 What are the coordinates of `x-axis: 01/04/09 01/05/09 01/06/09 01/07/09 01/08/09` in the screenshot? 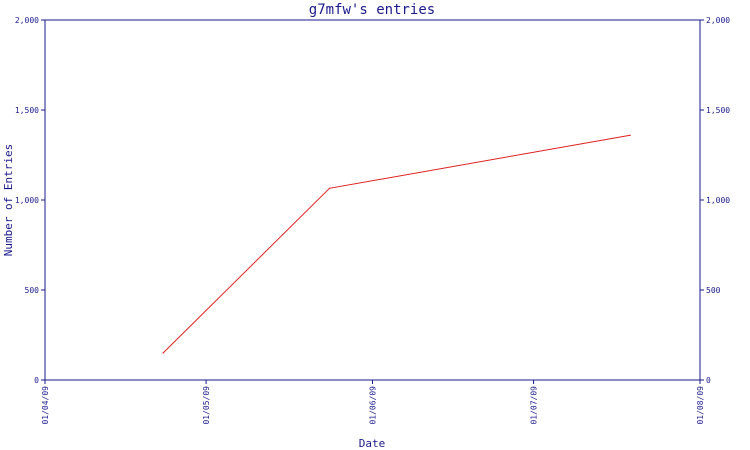 It's located at (373, 402).